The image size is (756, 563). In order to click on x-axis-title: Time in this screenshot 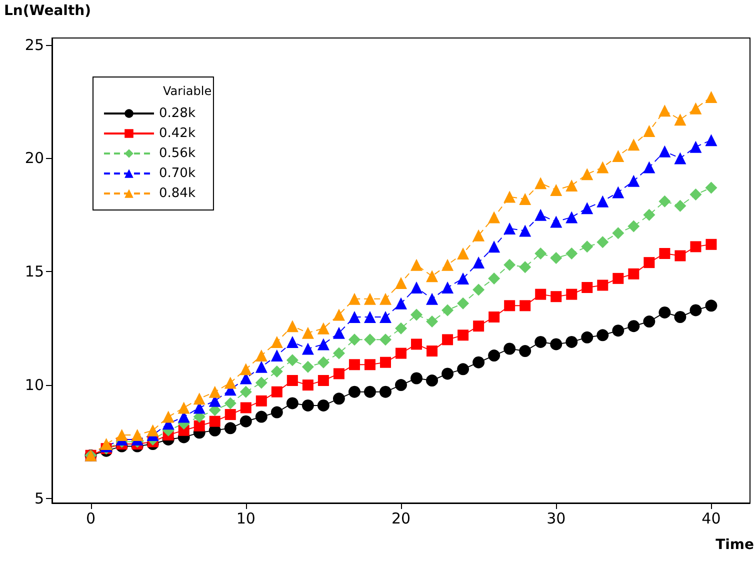, I will do `click(735, 545)`.